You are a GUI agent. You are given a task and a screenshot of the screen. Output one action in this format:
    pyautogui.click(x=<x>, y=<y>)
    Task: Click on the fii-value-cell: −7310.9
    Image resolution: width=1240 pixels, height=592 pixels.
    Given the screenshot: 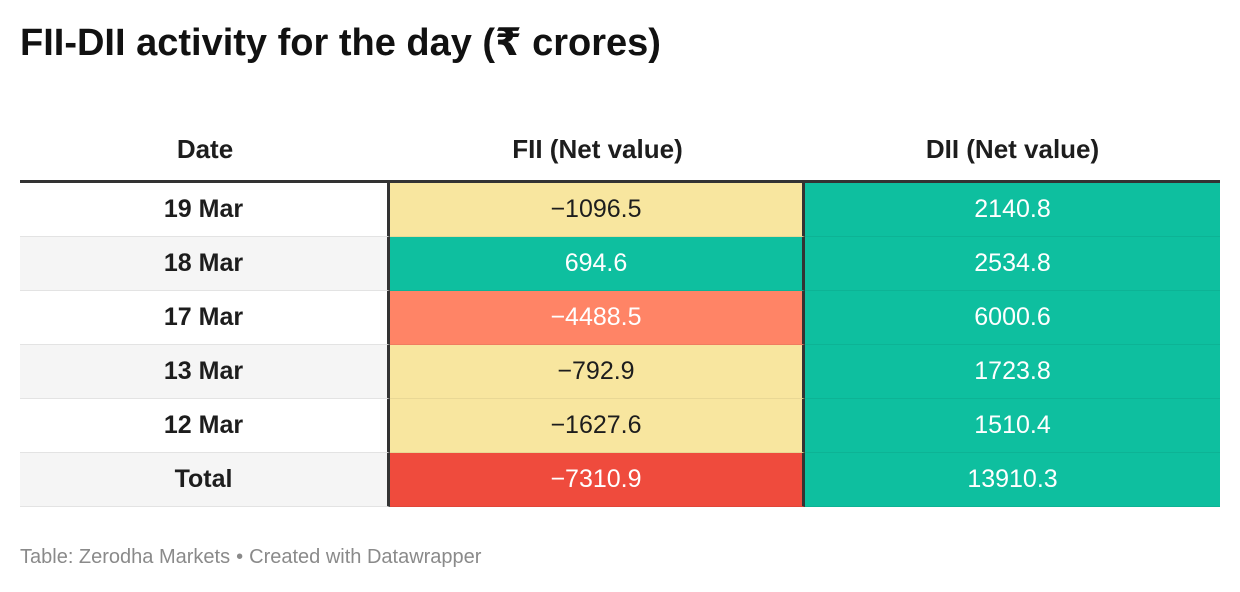 What is the action you would take?
    pyautogui.click(x=597, y=480)
    